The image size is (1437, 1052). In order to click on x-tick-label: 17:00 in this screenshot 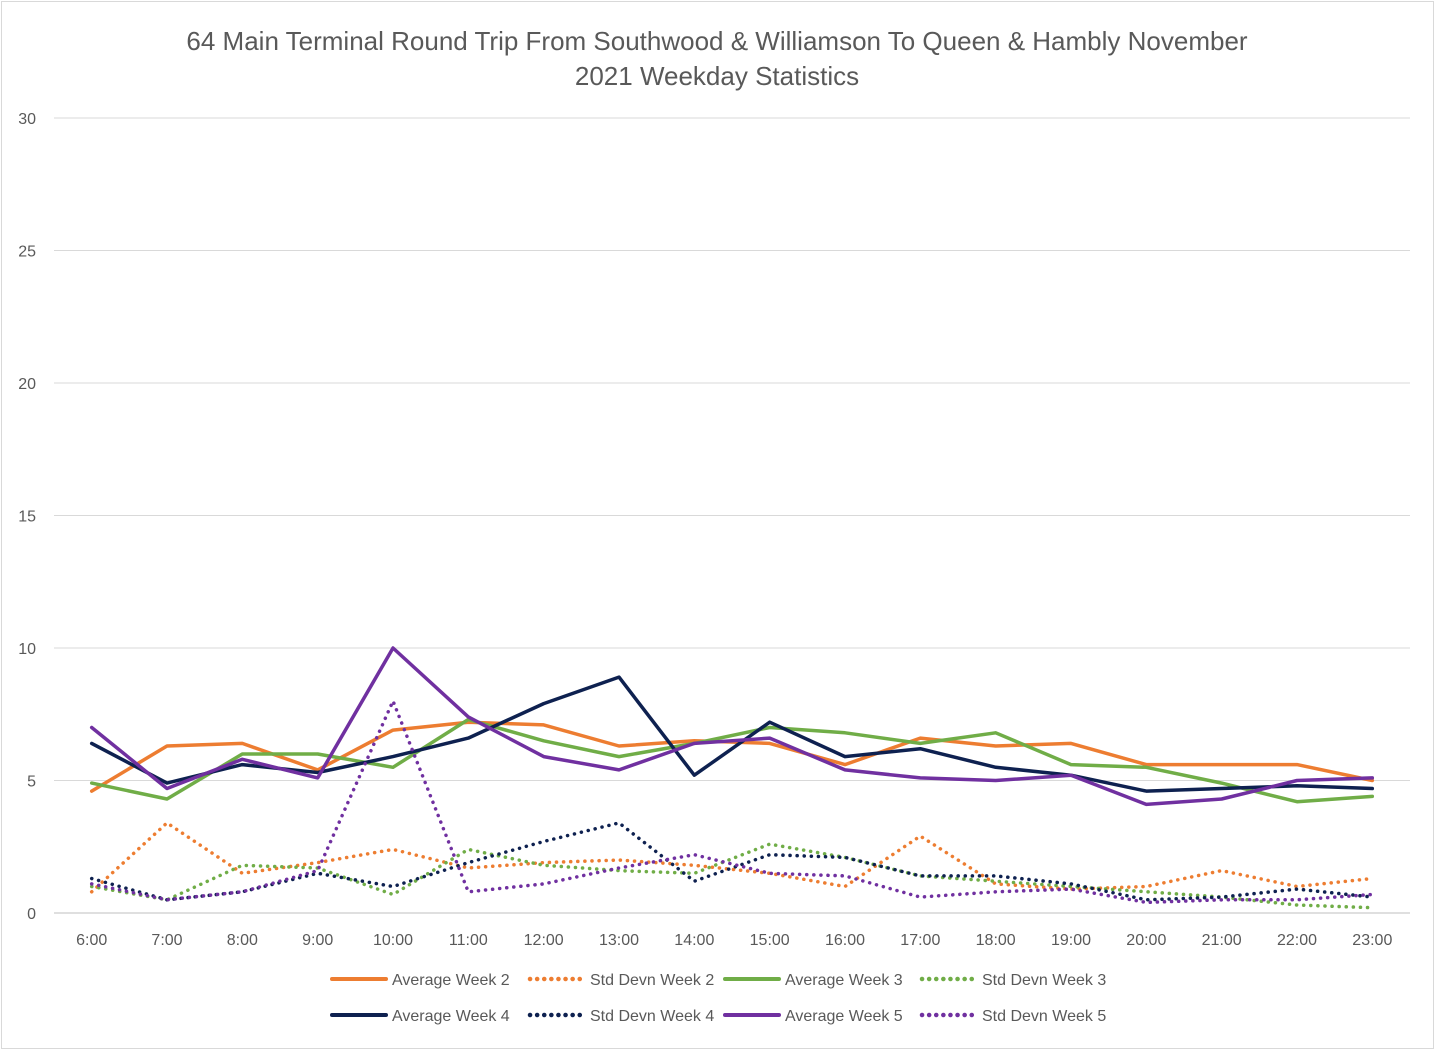, I will do `click(920, 940)`.